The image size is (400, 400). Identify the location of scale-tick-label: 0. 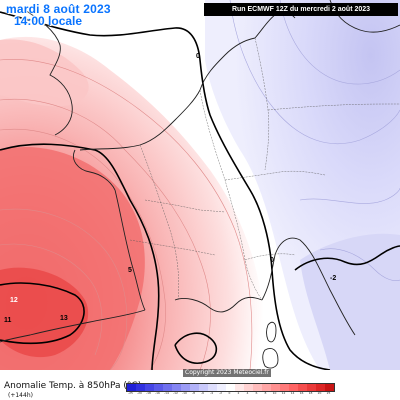
(229, 393).